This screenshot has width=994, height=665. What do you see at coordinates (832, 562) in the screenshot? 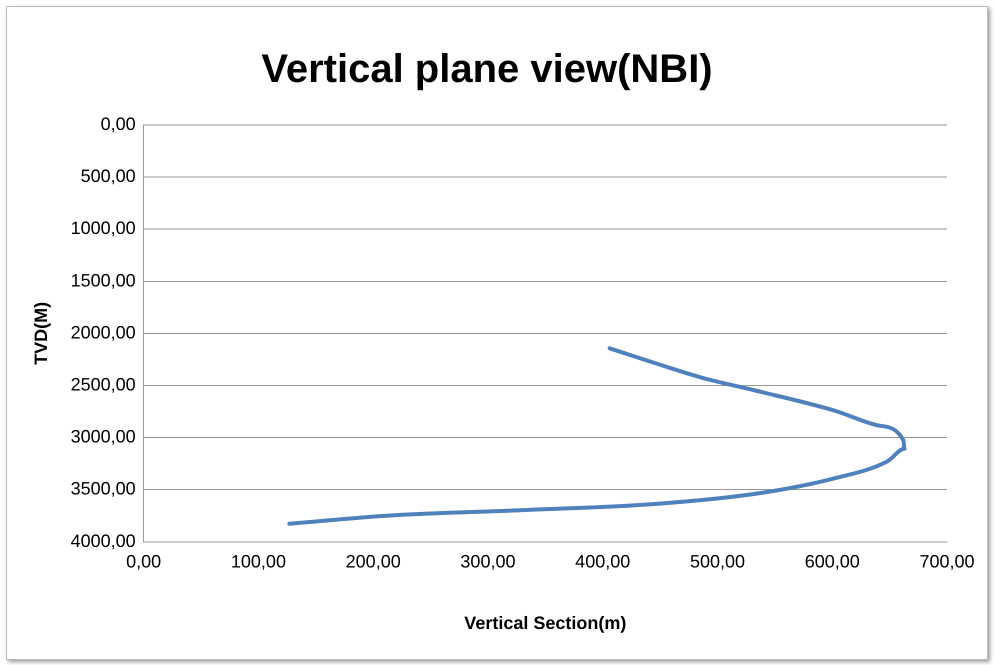
I see `x-tick-label: 600,00` at bounding box center [832, 562].